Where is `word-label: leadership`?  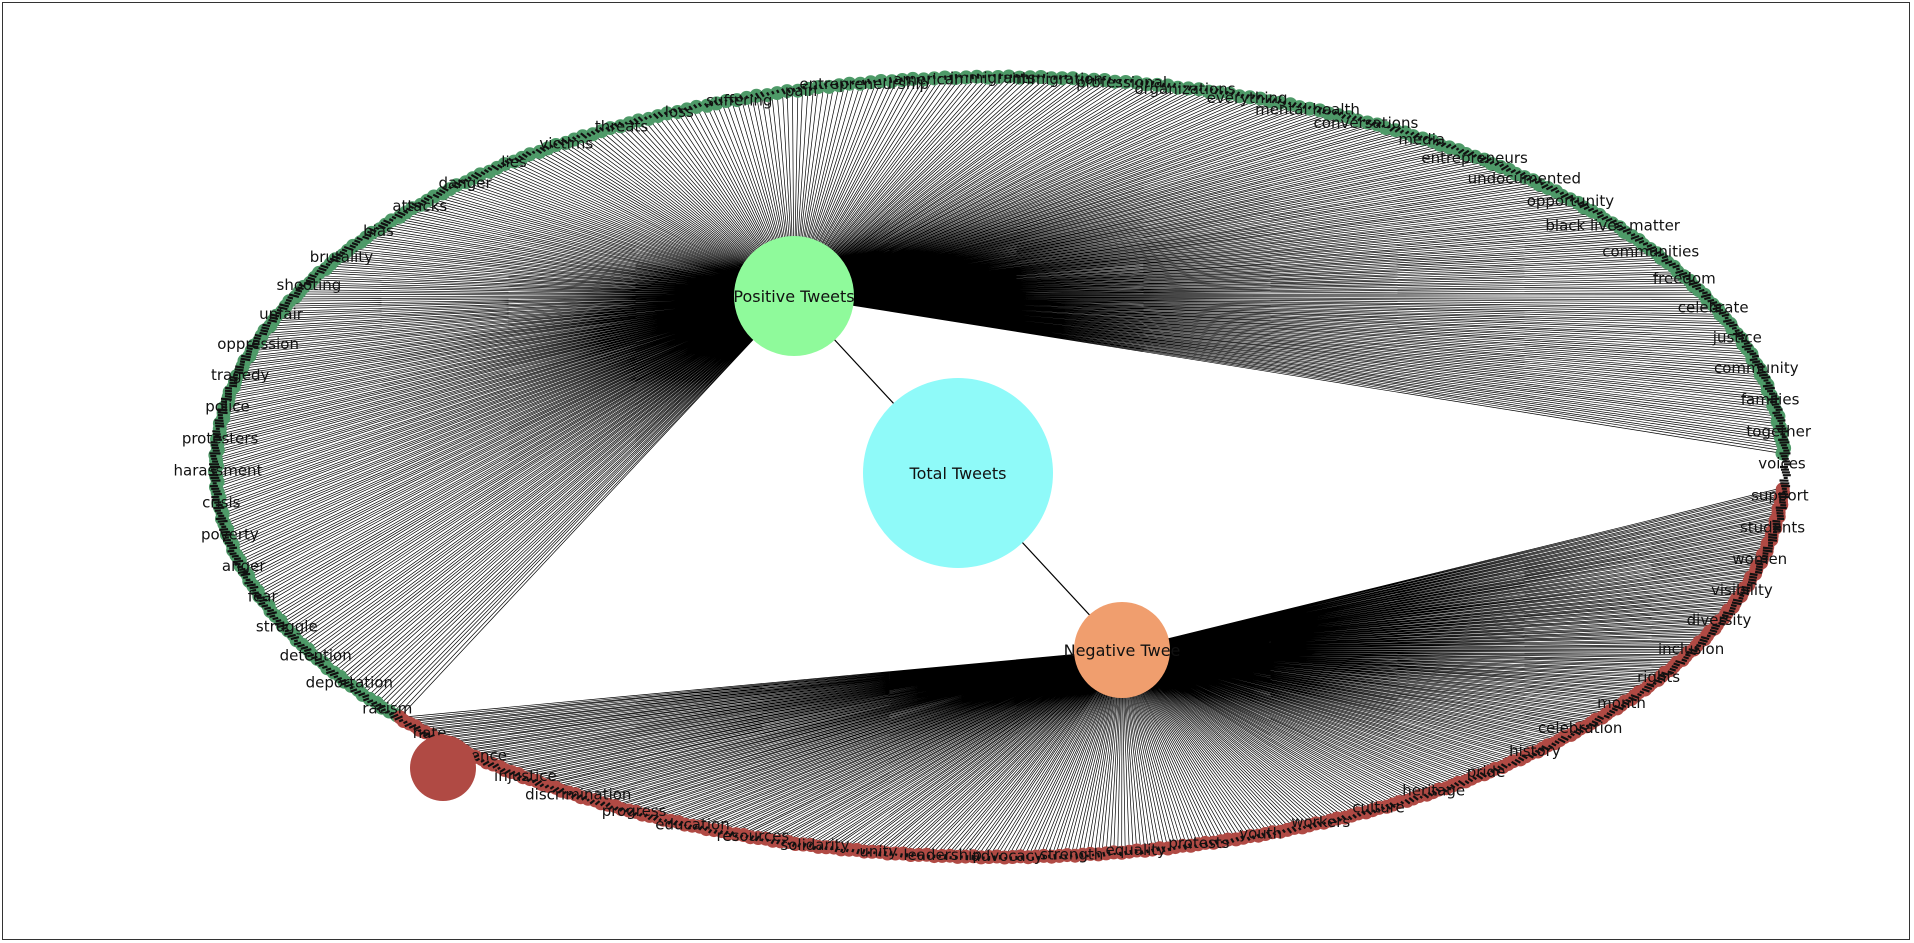 word-label: leadership is located at coordinates (942, 855).